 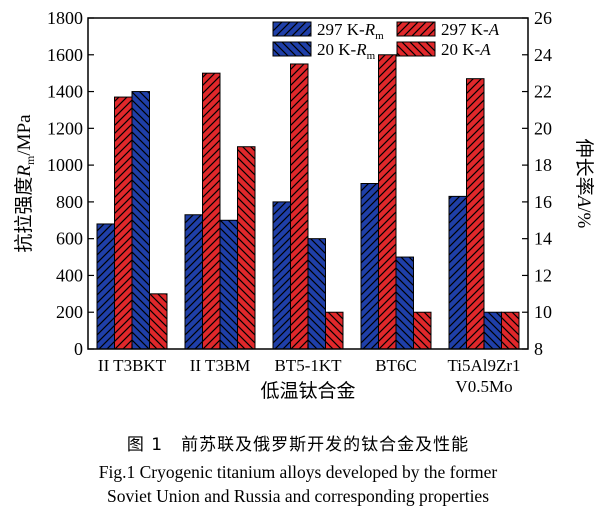 What do you see at coordinates (65, 165) in the screenshot?
I see `y-left-tick-label: 1000` at bounding box center [65, 165].